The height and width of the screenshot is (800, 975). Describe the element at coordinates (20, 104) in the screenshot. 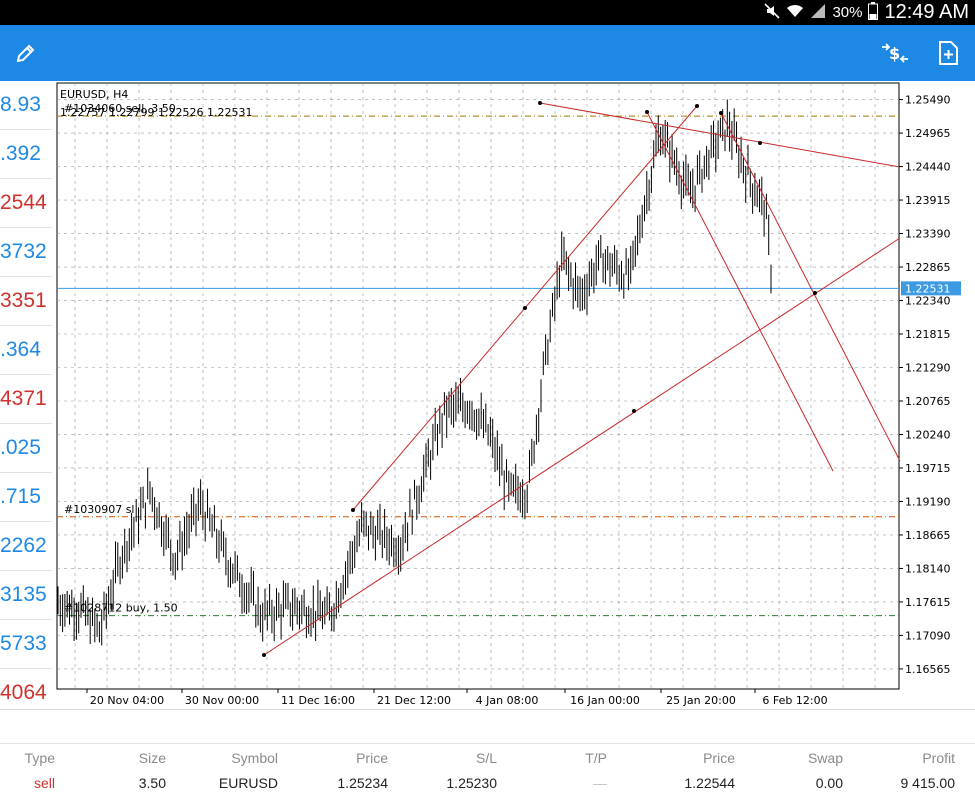

I see `quote-value: 8.93` at that location.